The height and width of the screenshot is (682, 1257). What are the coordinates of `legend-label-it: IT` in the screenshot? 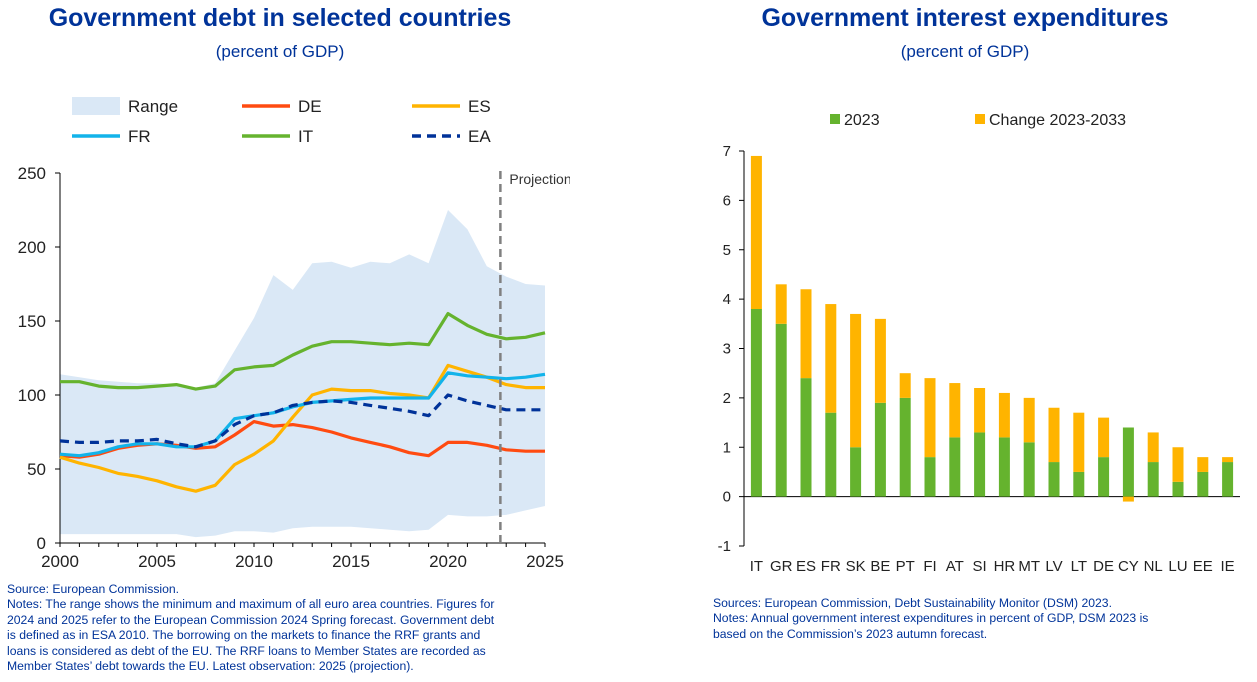 It's located at (305, 136).